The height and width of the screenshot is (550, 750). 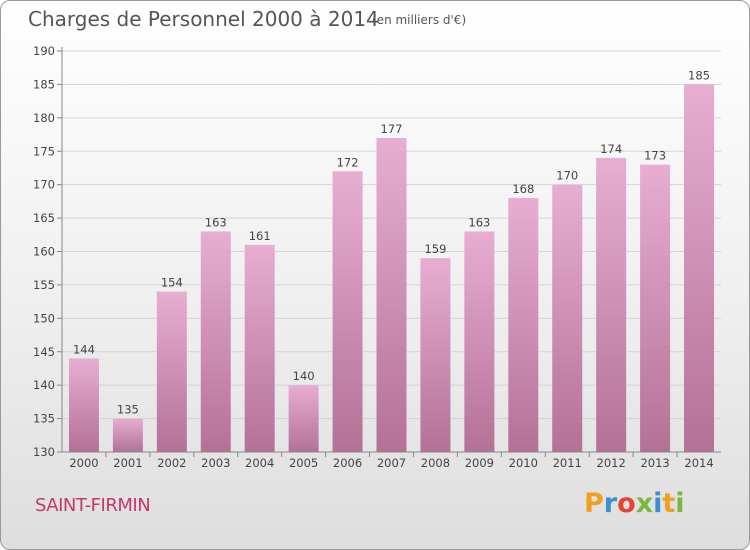 What do you see at coordinates (44, 118) in the screenshot?
I see `y-tick-label: 180` at bounding box center [44, 118].